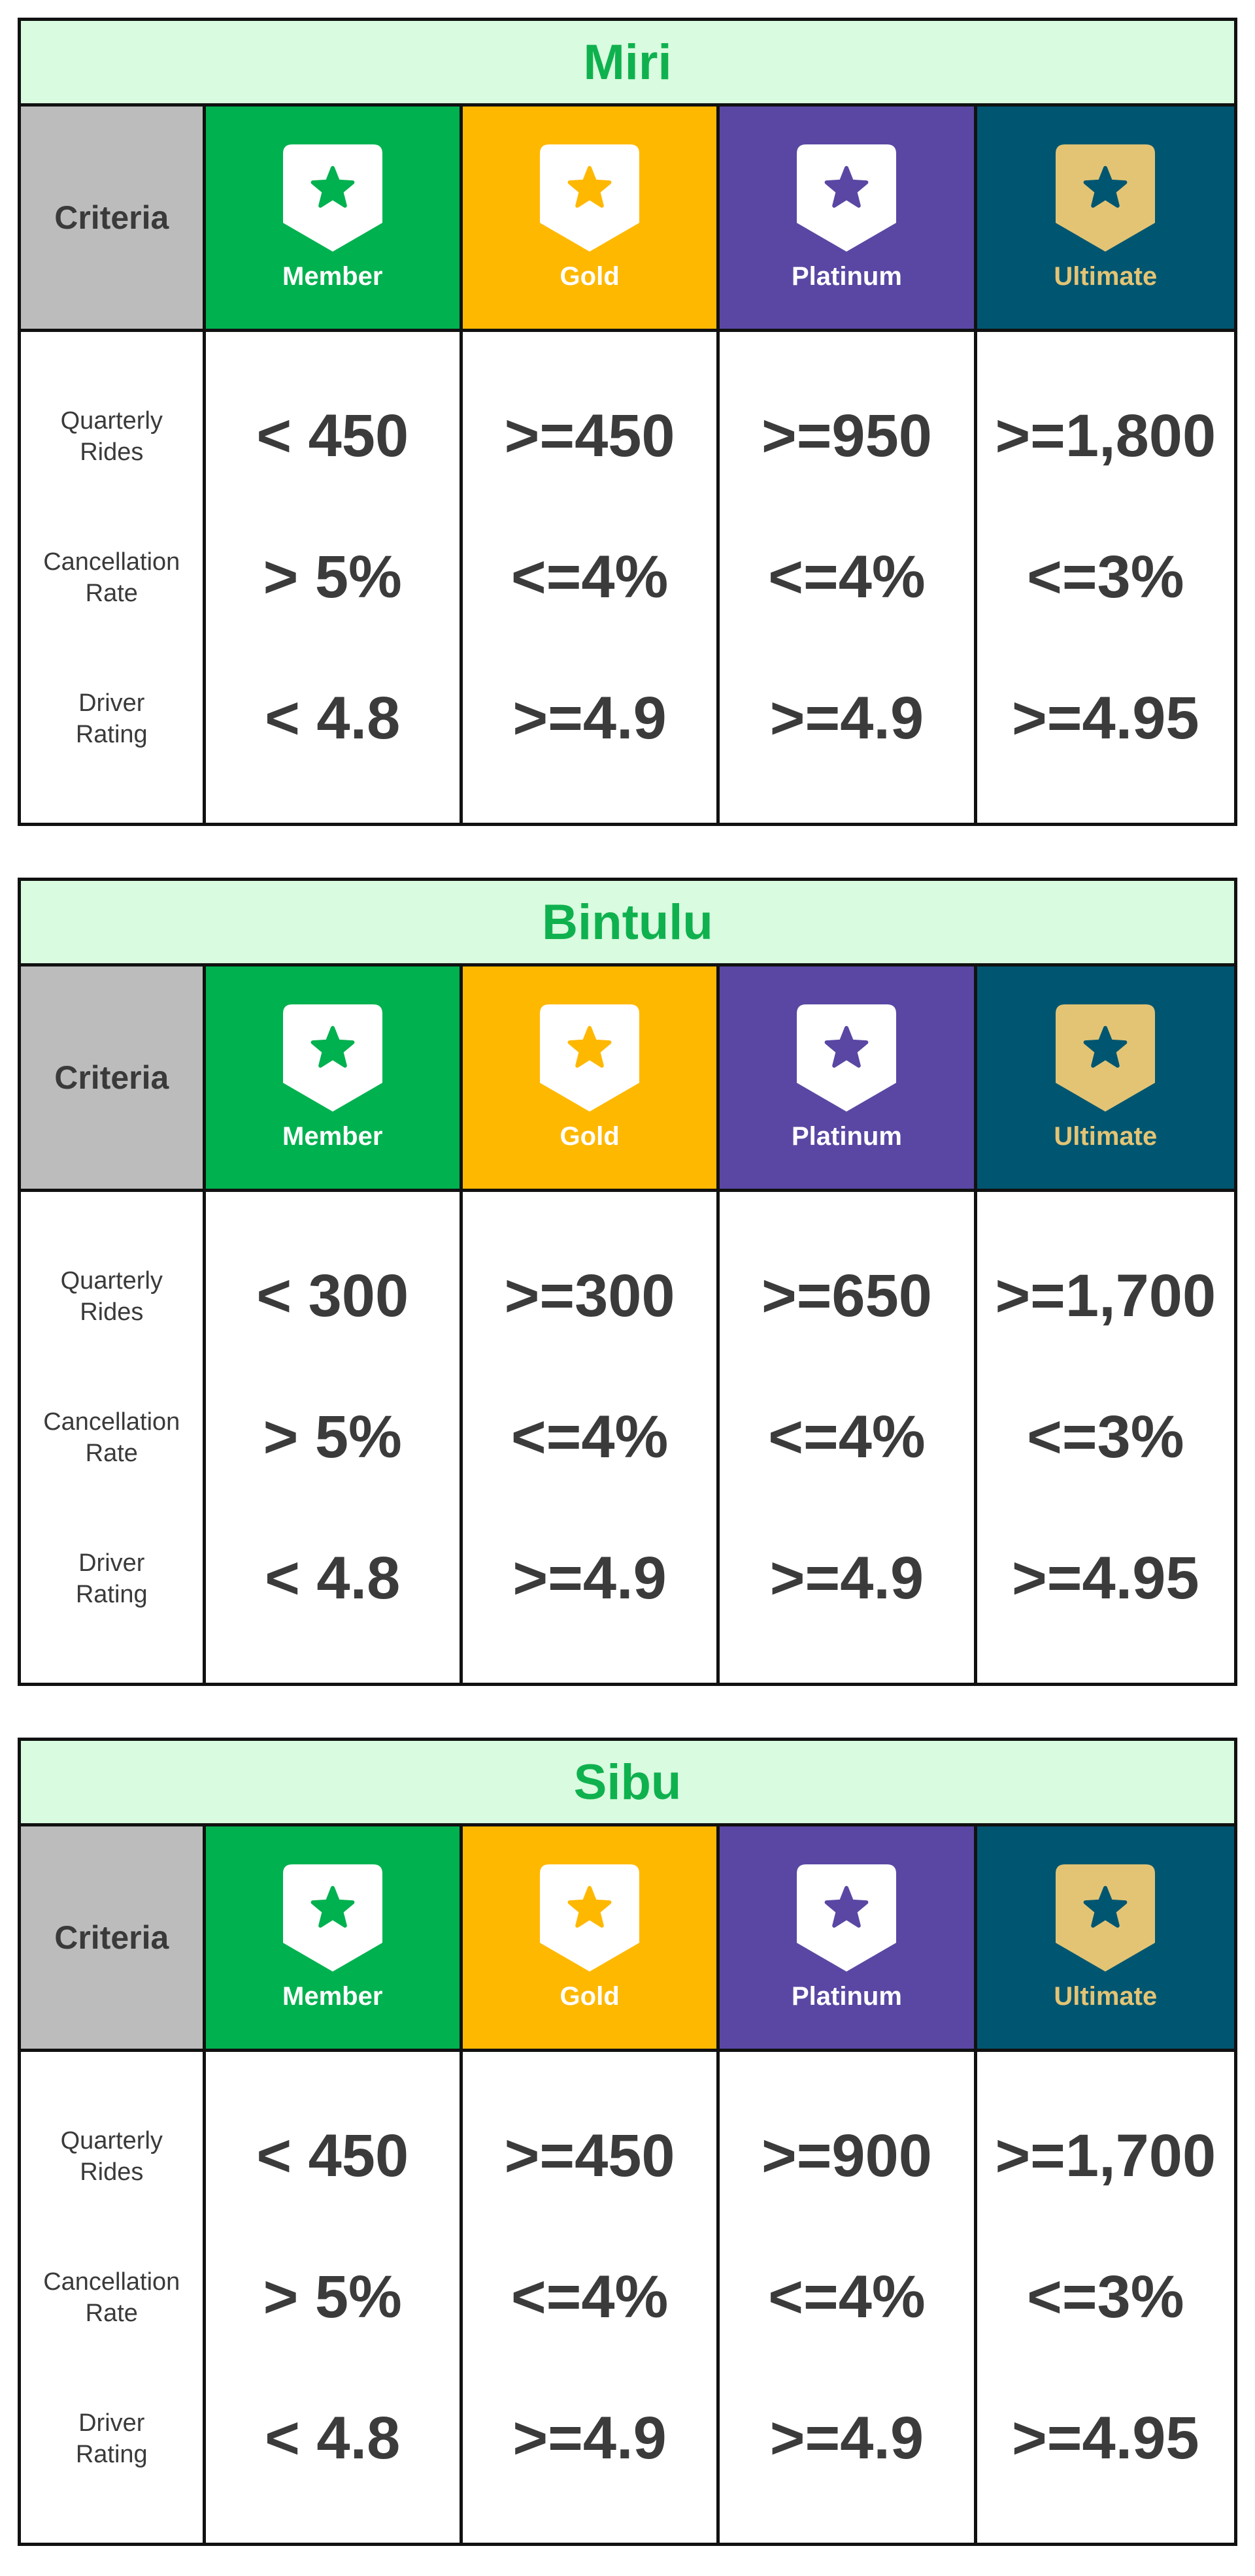 This screenshot has height=2576, width=1255. What do you see at coordinates (847, 1296) in the screenshot?
I see `threshold-cell: >=650` at bounding box center [847, 1296].